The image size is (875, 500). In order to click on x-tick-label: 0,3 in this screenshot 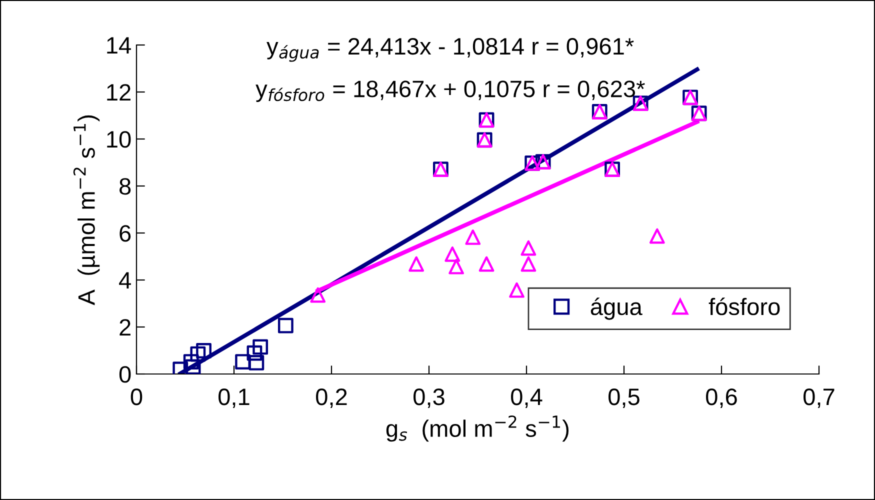, I will do `click(429, 398)`.